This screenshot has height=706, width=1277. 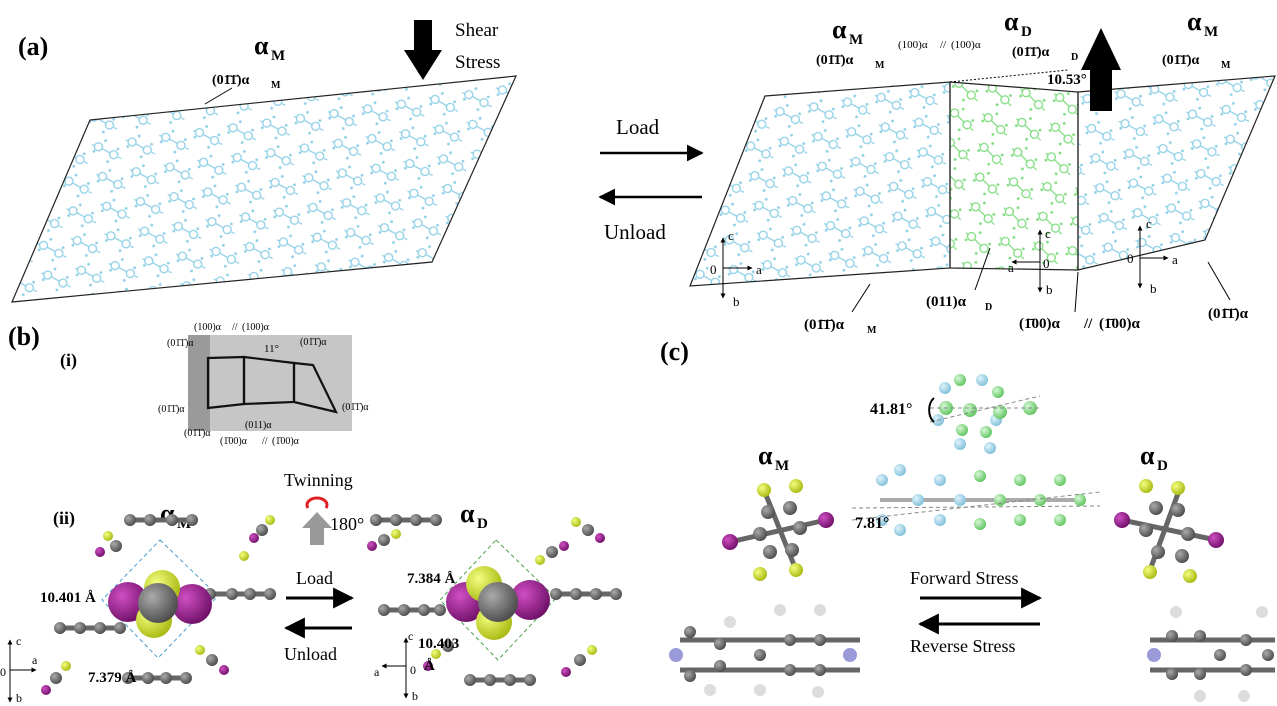 I want to click on label-alpha-m-right-1: α M, so click(x=847, y=31).